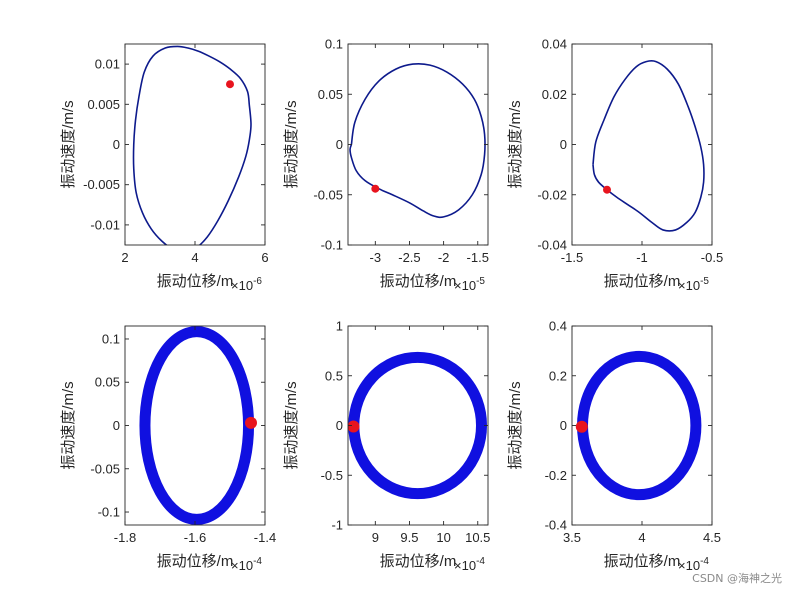 The width and height of the screenshot is (790, 592). I want to click on y-tick-label: -0.4, so click(556, 525).